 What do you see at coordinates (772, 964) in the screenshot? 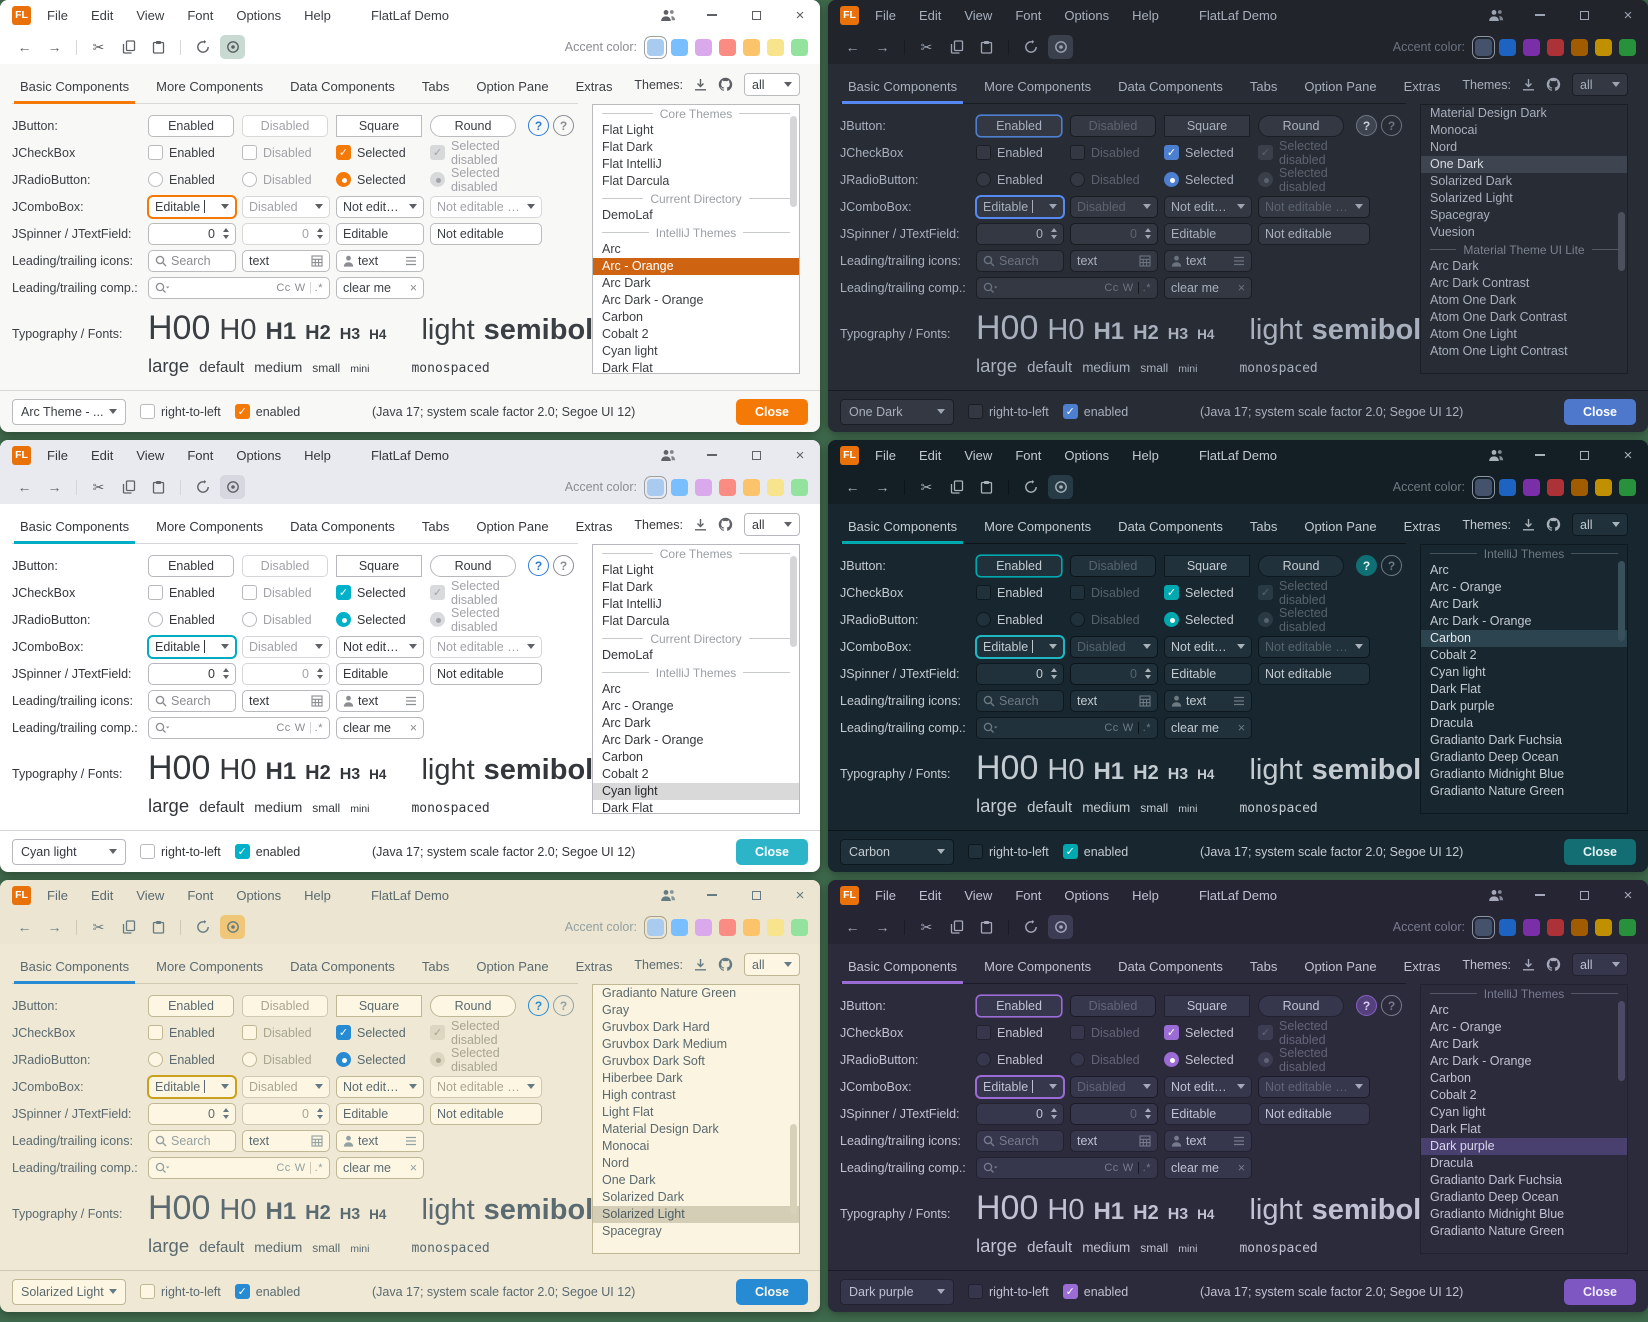
I see `theme-filter-select: all` at bounding box center [772, 964].